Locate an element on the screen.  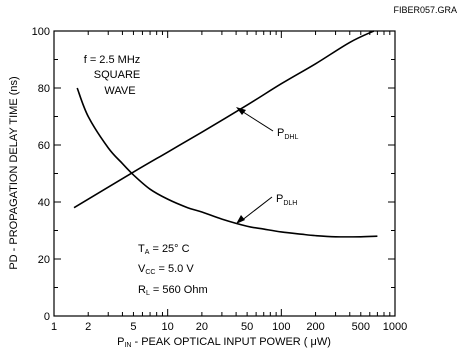
x-axis-label-prefix: P is located at coordinates (120, 342).